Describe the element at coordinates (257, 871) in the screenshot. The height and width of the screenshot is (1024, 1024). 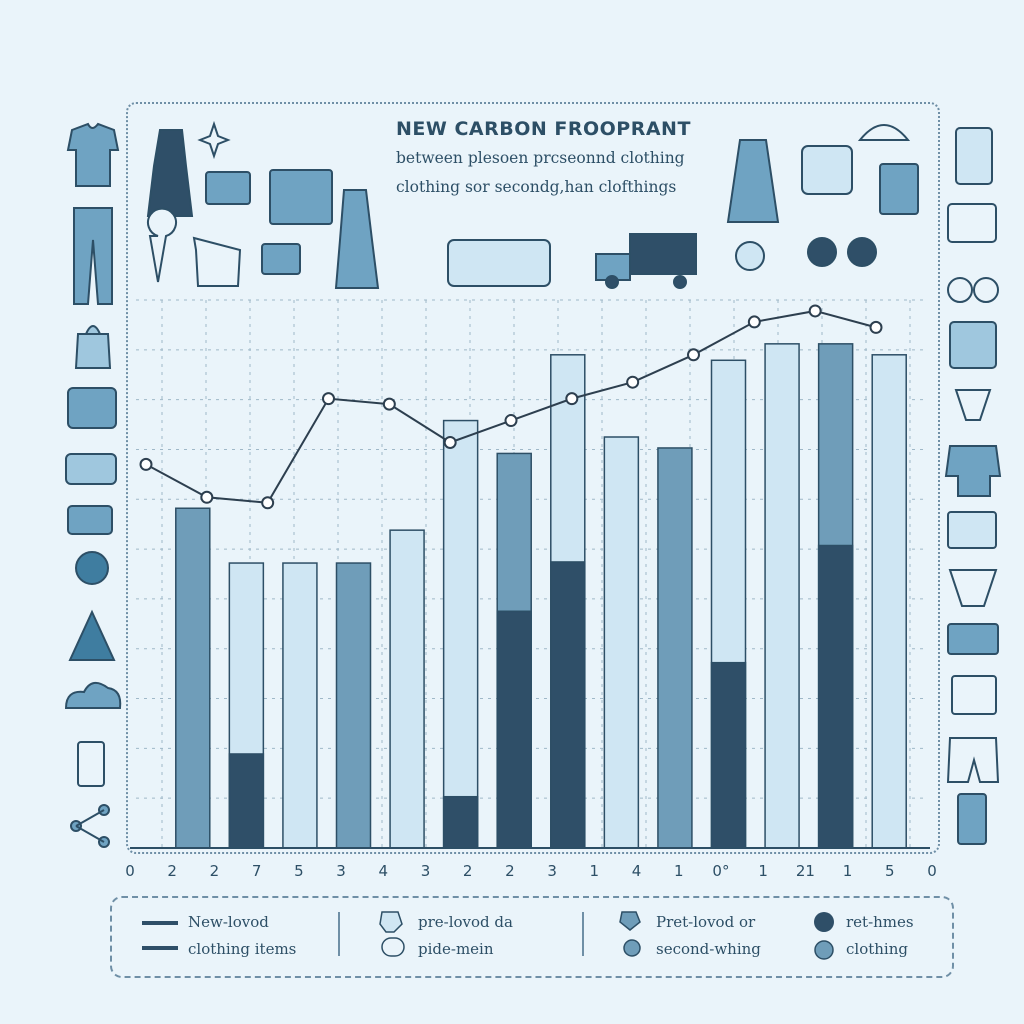
I see `x-tick-label: 7` at that location.